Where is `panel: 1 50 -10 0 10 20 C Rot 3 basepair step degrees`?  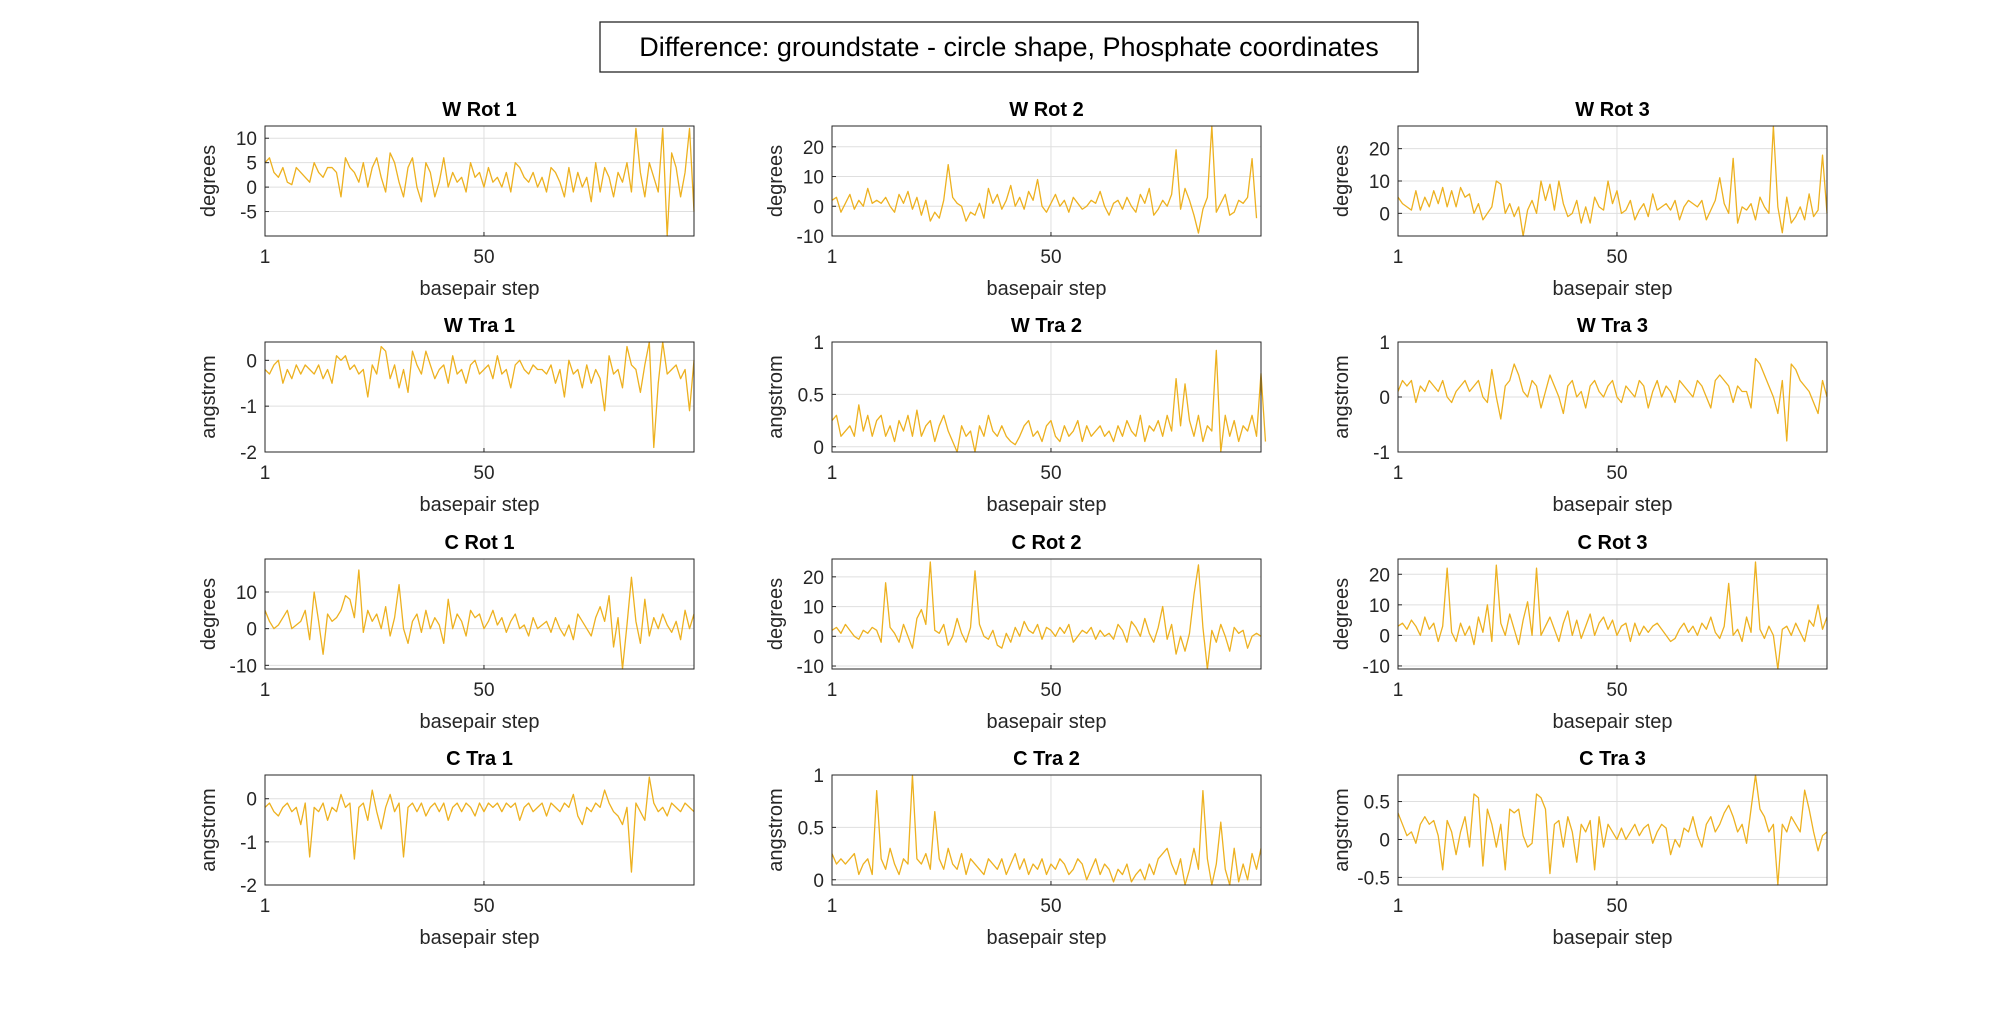 panel: 1 50 -10 0 10 20 C Rot 3 basepair step degrees is located at coordinates (1579, 632).